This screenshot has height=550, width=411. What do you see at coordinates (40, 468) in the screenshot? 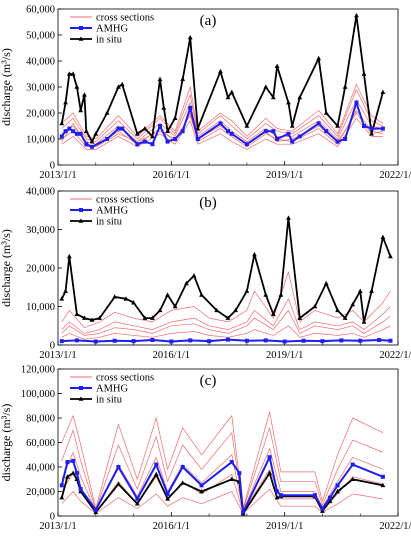
I see `y-tick-label: 40,000` at bounding box center [40, 468].